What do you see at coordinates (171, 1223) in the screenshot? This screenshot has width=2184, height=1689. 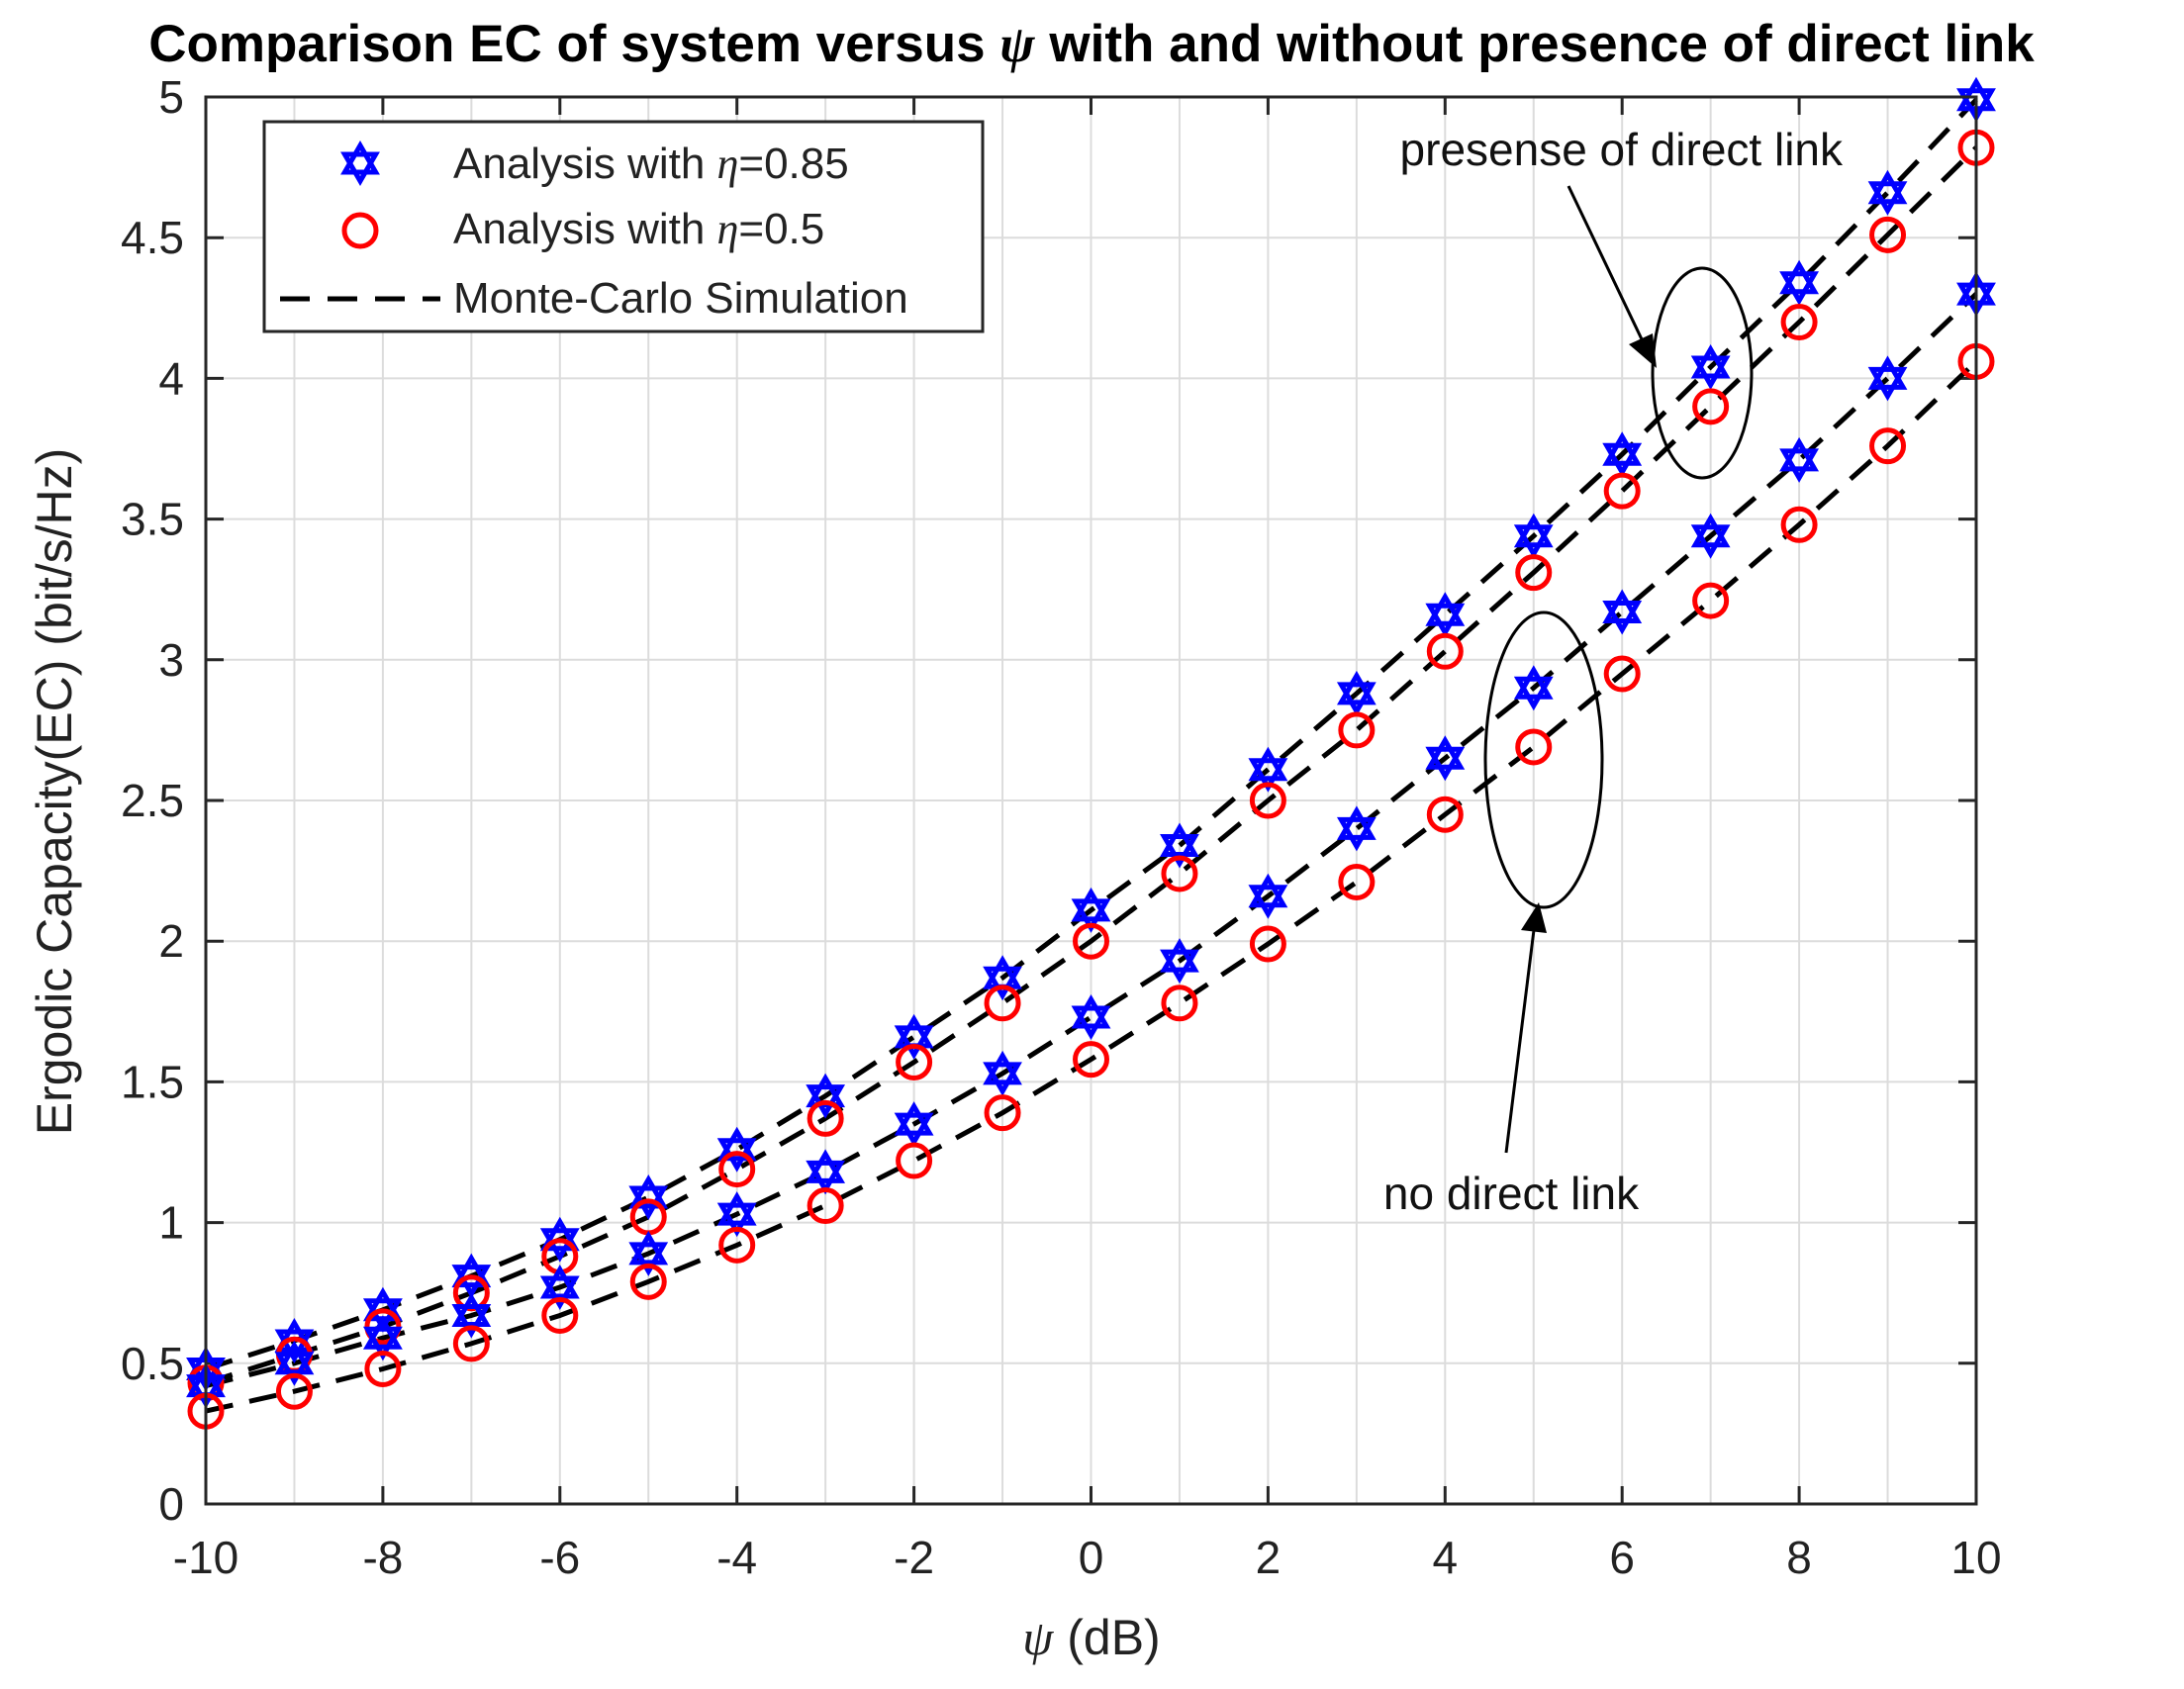 I see `y-tick-label: 1` at bounding box center [171, 1223].